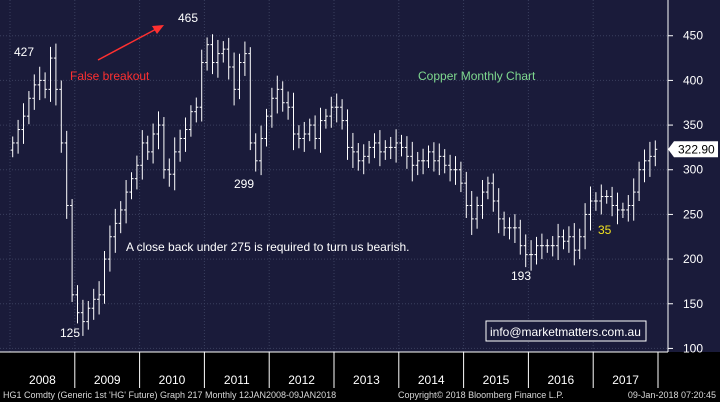 The width and height of the screenshot is (720, 402). I want to click on year-axis-background, so click(360, 370).